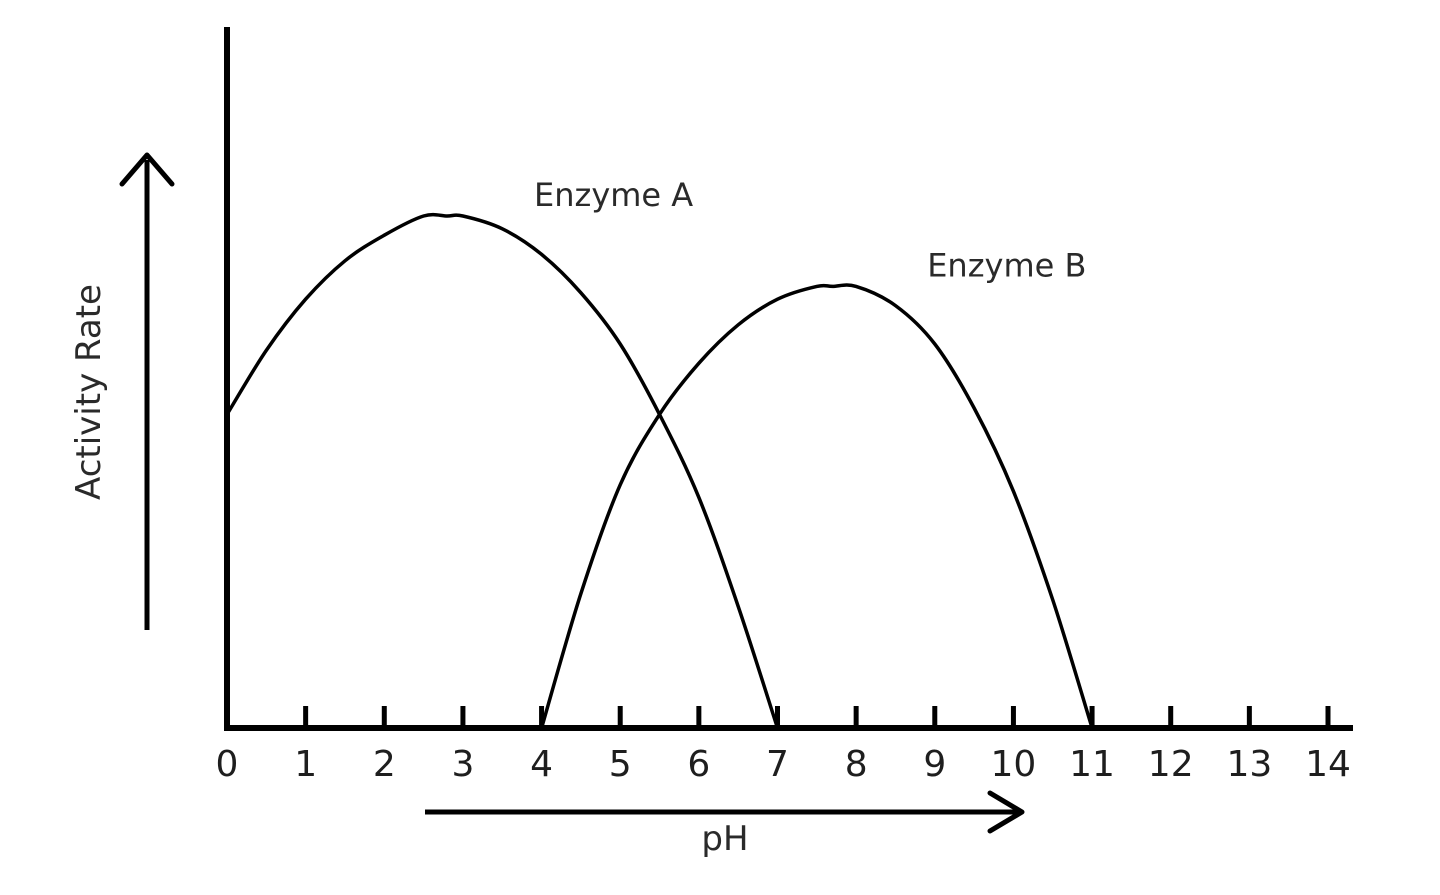  What do you see at coordinates (1328, 764) in the screenshot?
I see `x-tick-label: 14` at bounding box center [1328, 764].